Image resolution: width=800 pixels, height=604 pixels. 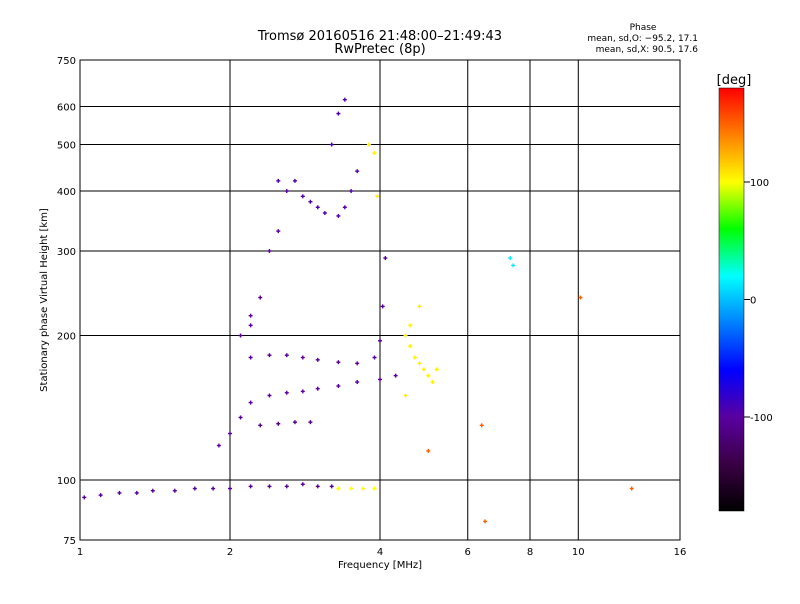 What do you see at coordinates (66, 108) in the screenshot?
I see `y-tick-label: 600` at bounding box center [66, 108].